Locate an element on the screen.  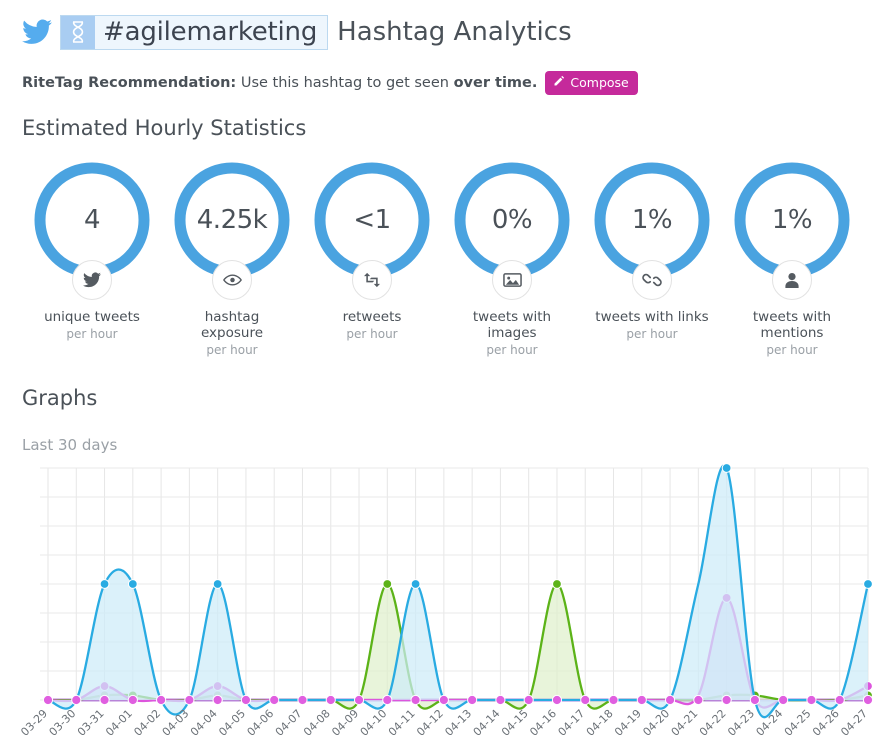
stat-tweets-with-images: 0% tweets with images per hour is located at coordinates (512, 257).